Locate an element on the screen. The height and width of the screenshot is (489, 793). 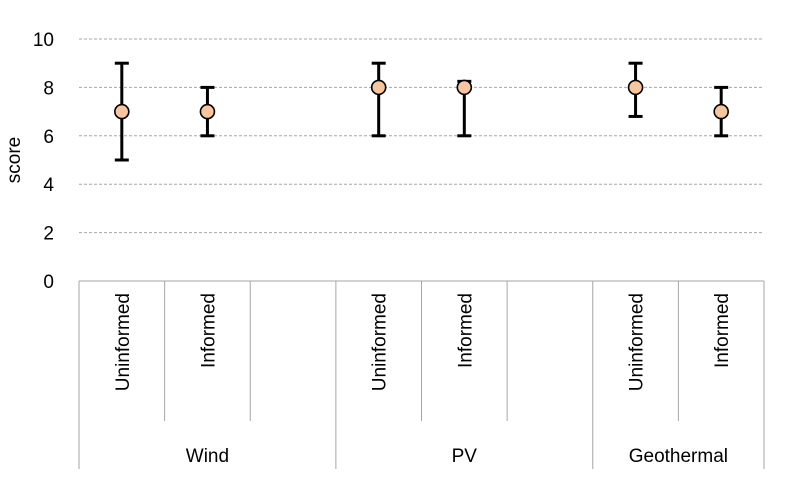
group-label-pv: PV is located at coordinates (465, 456).